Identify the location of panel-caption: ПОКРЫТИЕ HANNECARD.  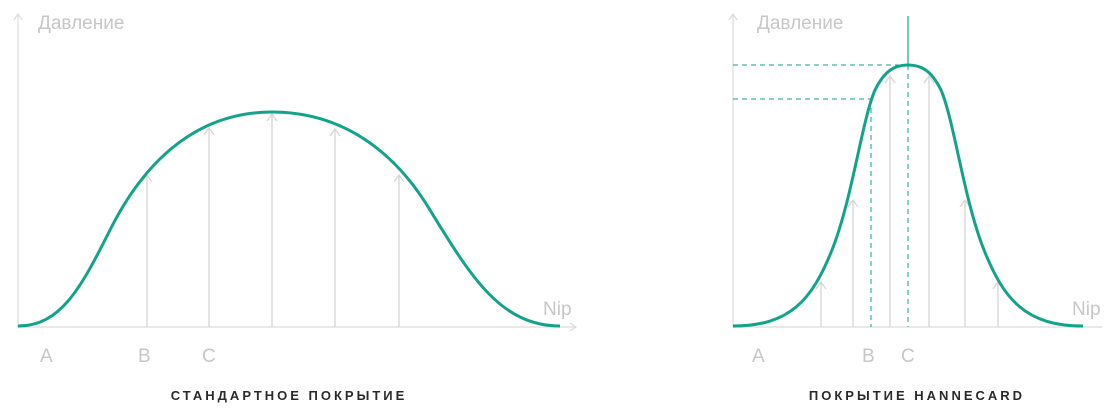
(917, 395).